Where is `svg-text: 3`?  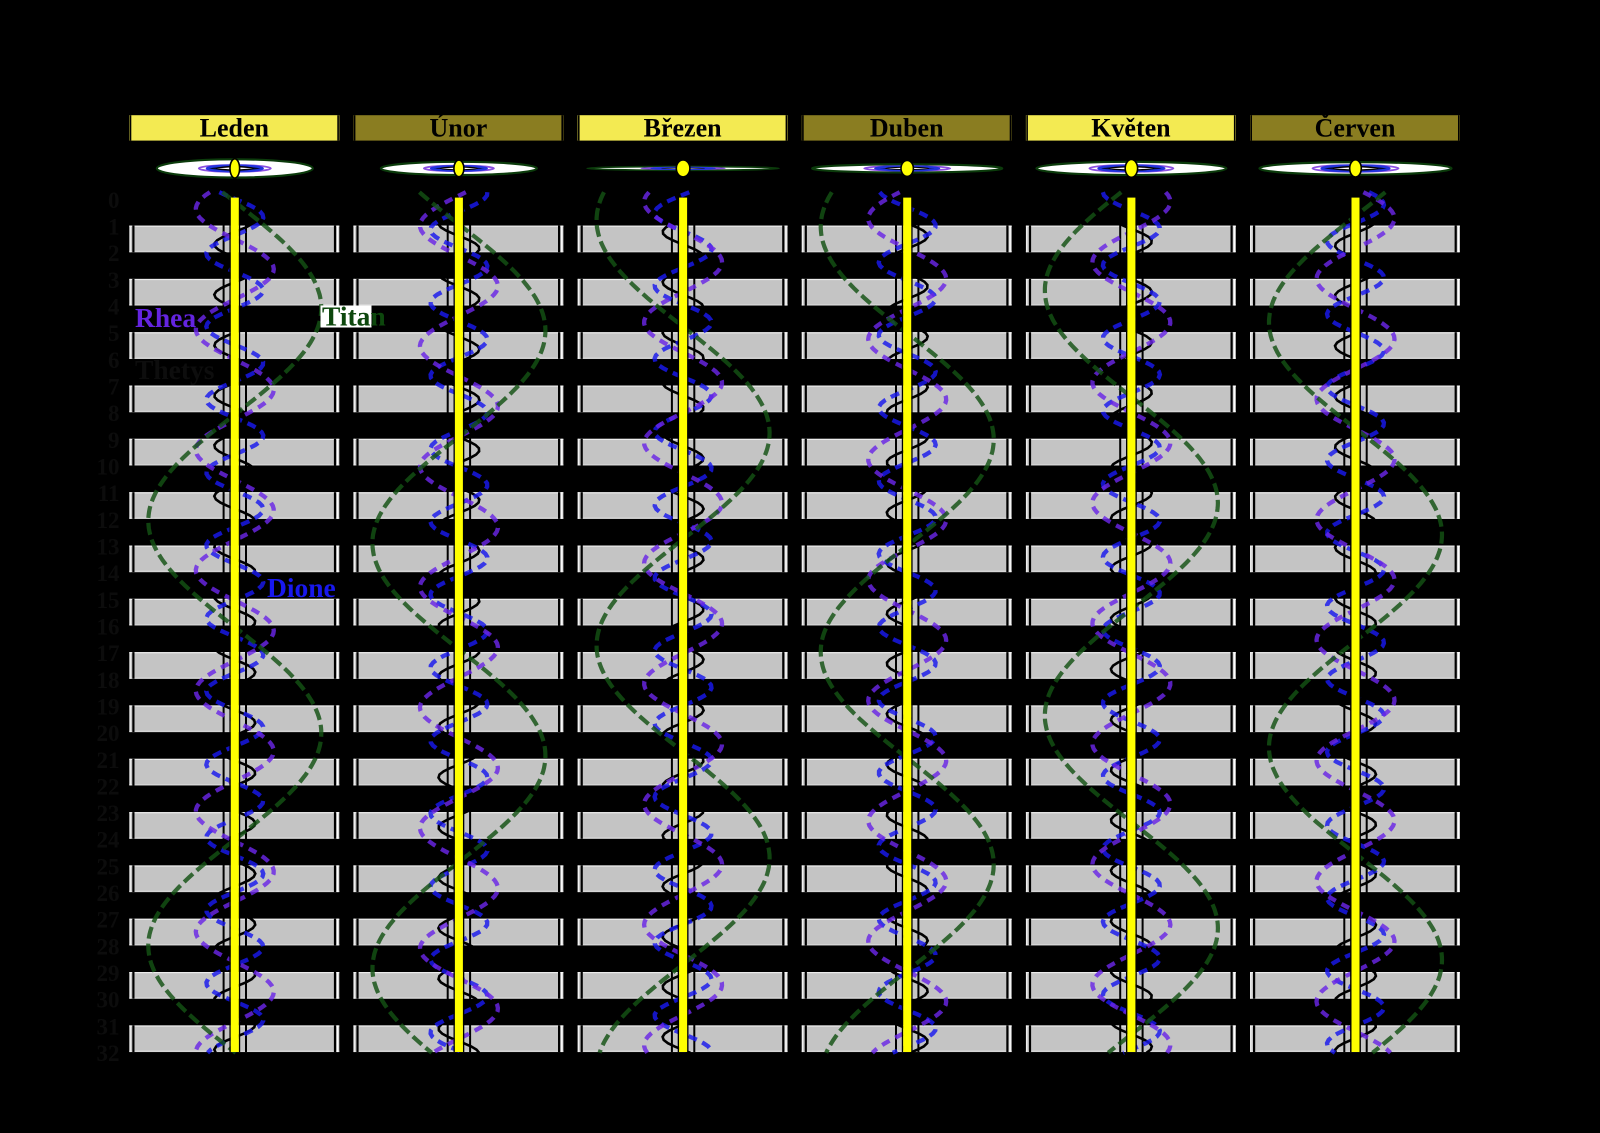
svg-text: 3 is located at coordinates (114, 280).